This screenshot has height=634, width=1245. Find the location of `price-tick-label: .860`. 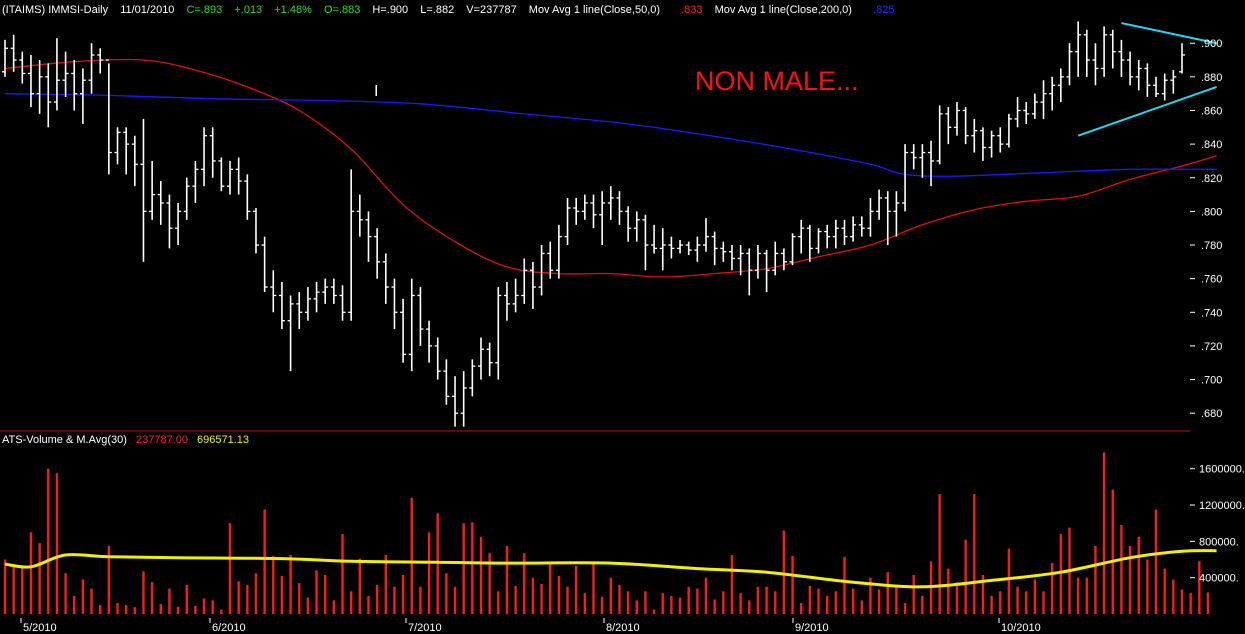

price-tick-label: .860 is located at coordinates (1211, 111).